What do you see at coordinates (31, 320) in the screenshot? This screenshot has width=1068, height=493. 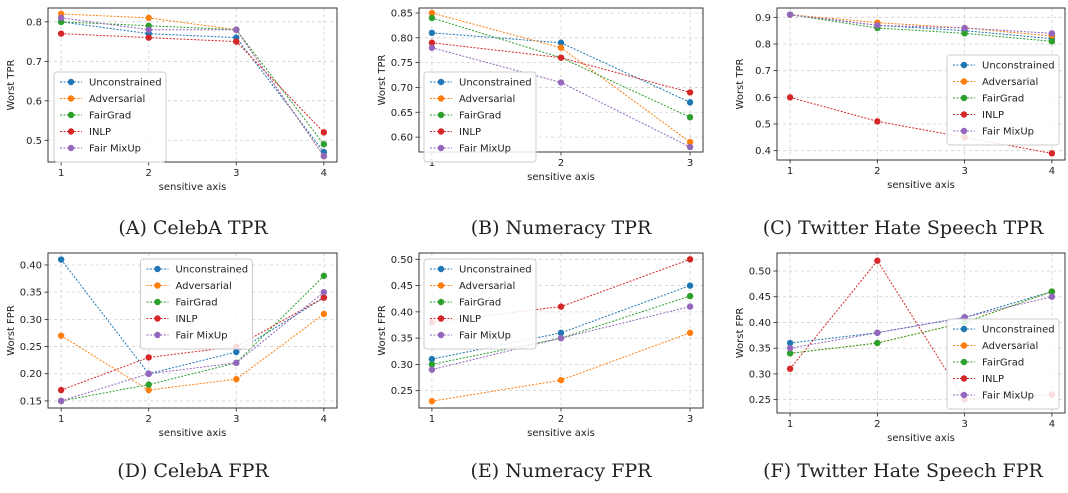 I see `y-tick-label: 0.30` at bounding box center [31, 320].